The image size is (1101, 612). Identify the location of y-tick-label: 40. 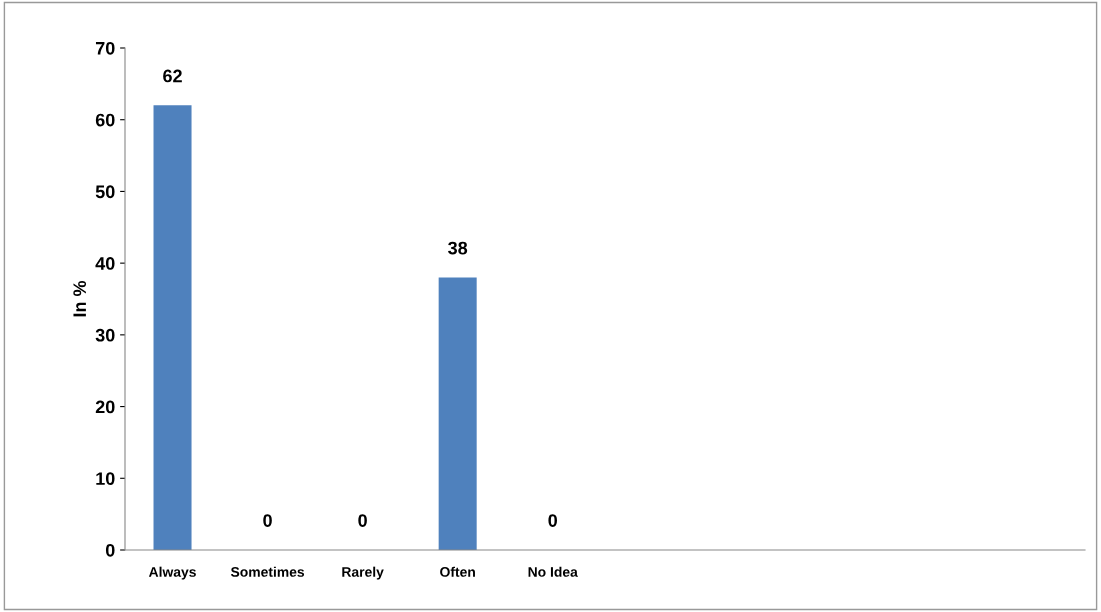
(105, 263).